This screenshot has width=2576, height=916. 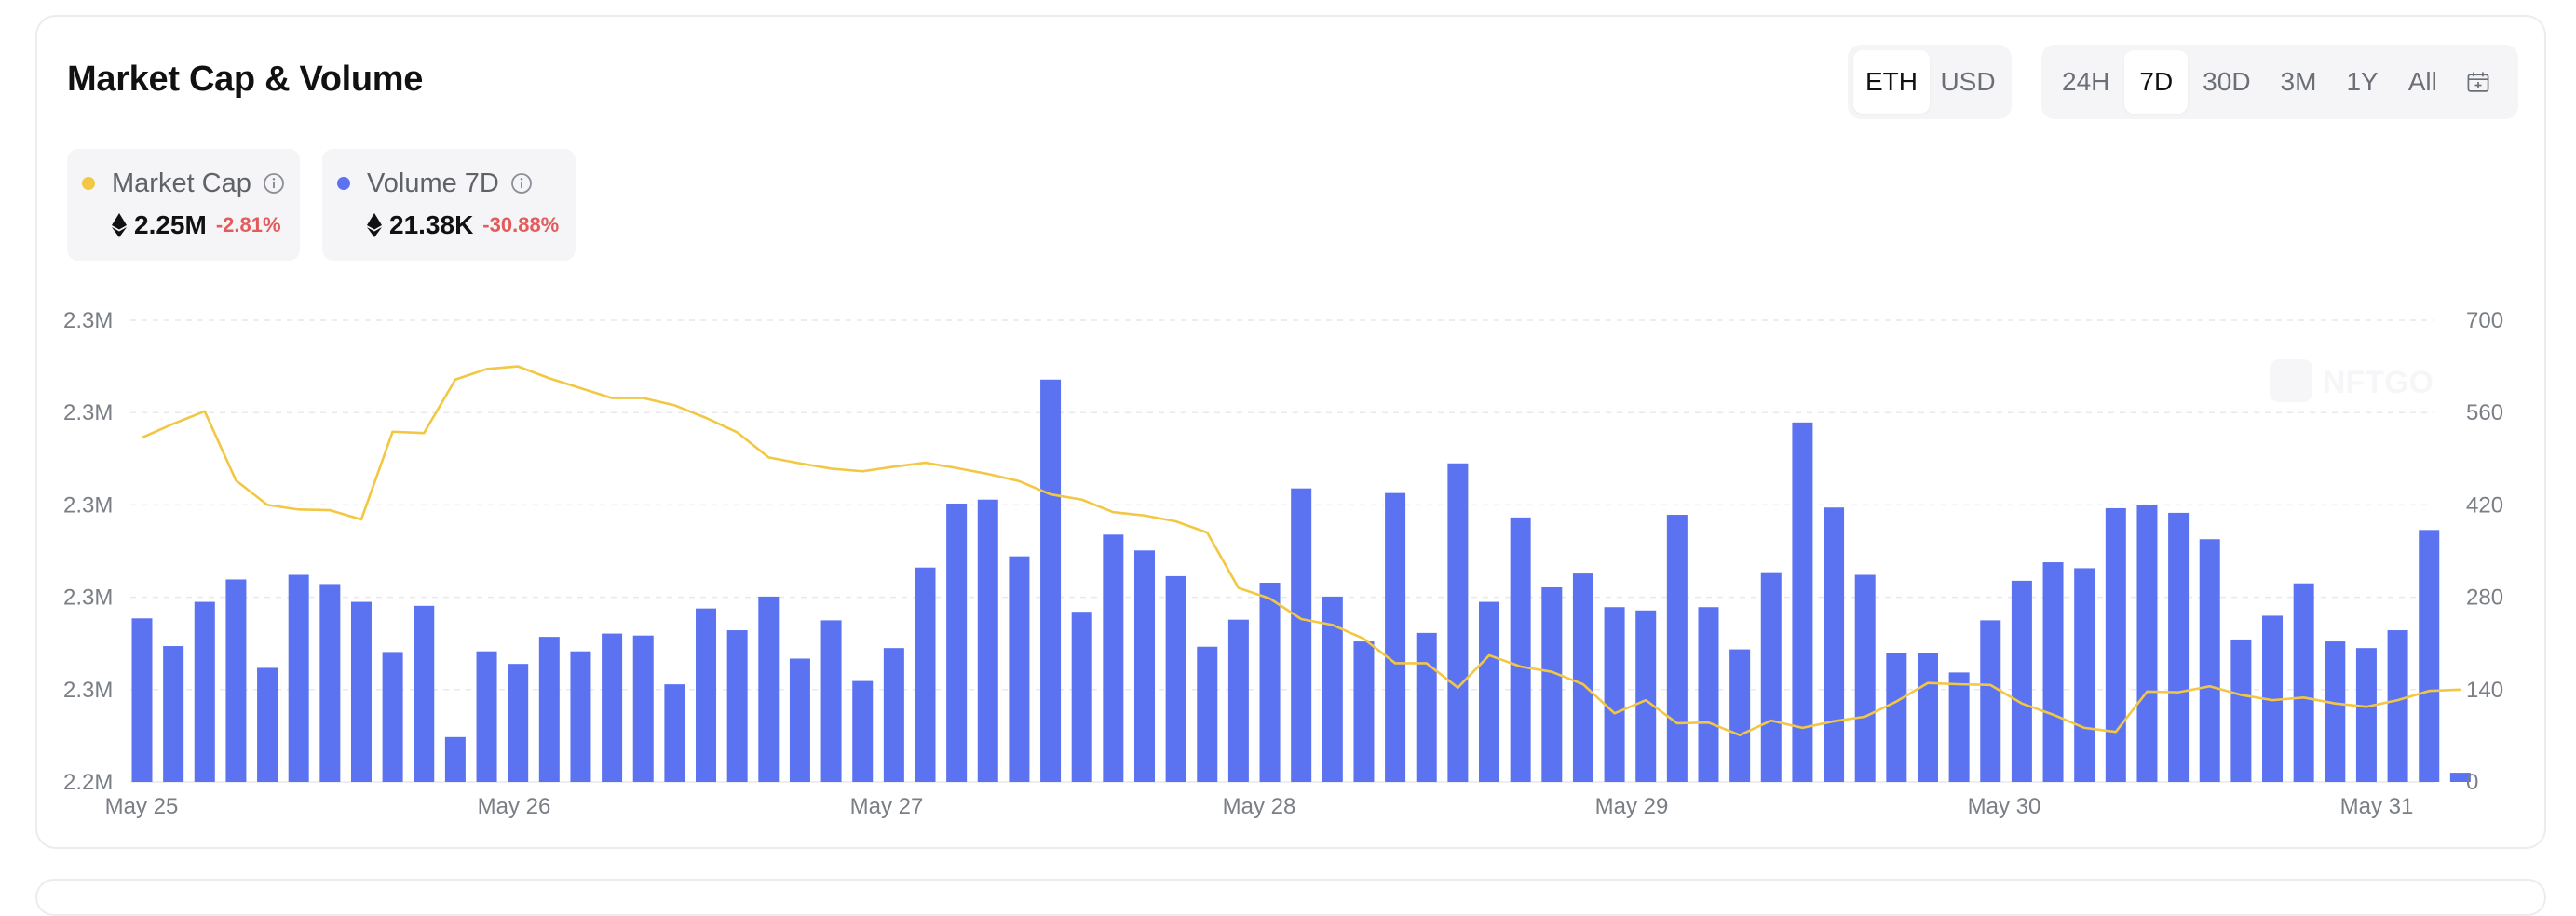 What do you see at coordinates (2484, 505) in the screenshot?
I see `right-axis-tick-label: 420` at bounding box center [2484, 505].